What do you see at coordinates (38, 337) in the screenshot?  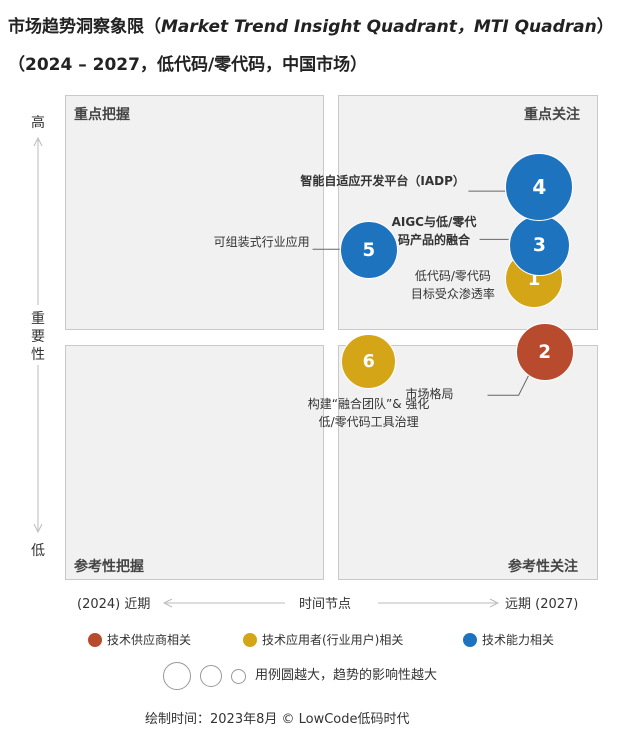 I see `y-axis-title: 重要性` at bounding box center [38, 337].